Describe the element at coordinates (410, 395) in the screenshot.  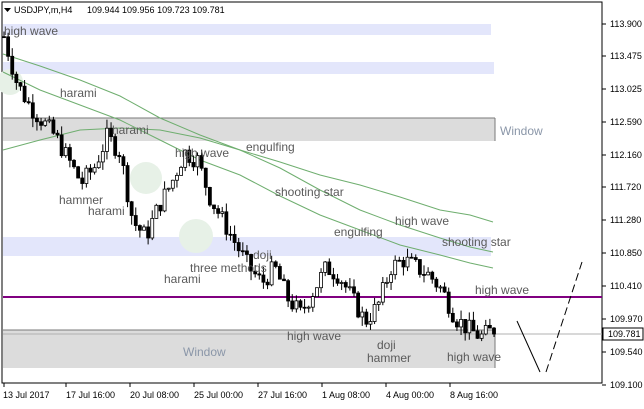
I see `time-tick: 4 Aug 00:00` at that location.